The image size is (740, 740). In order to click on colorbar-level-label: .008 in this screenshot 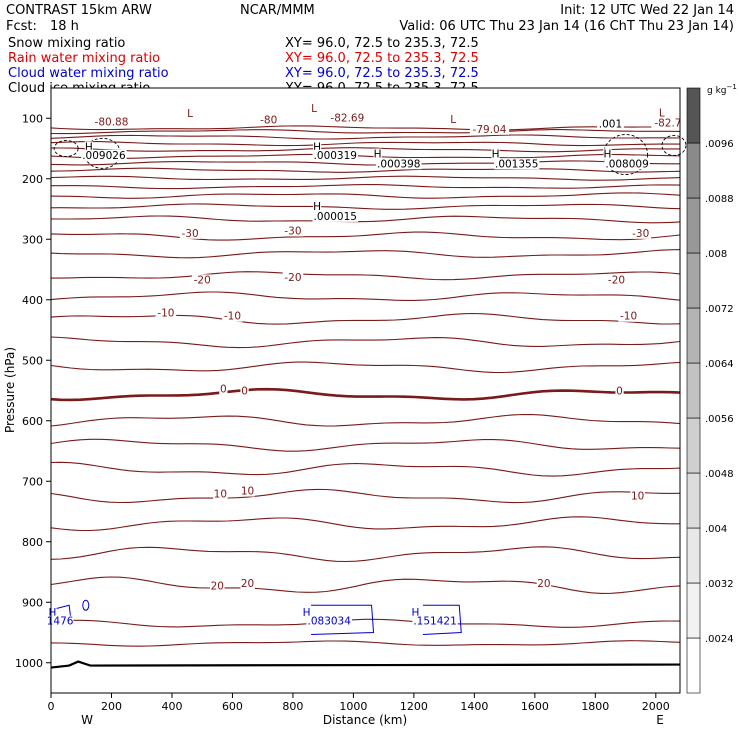, I will do `click(716, 254)`.